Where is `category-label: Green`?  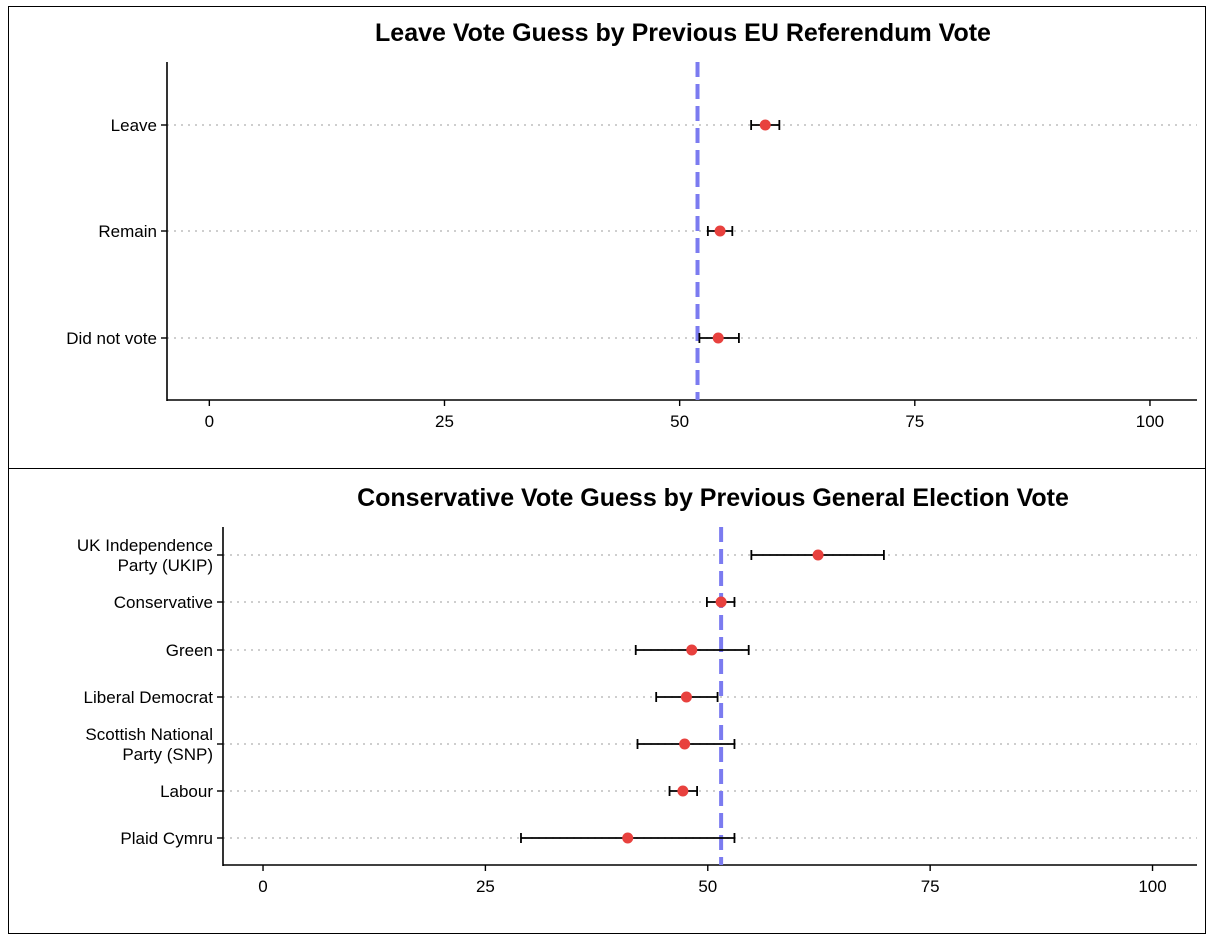
category-label: Green is located at coordinates (189, 650).